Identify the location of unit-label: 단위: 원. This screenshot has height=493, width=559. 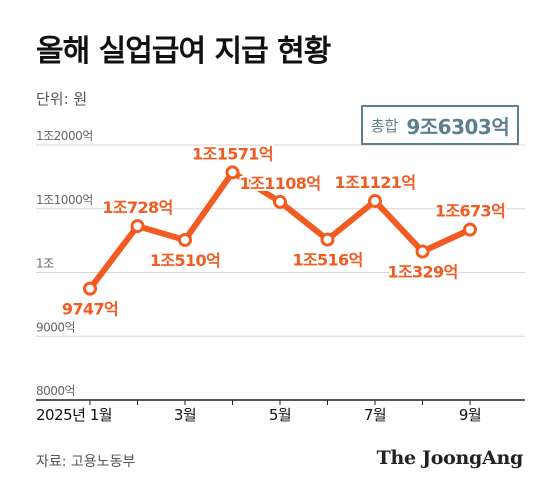
(62, 99).